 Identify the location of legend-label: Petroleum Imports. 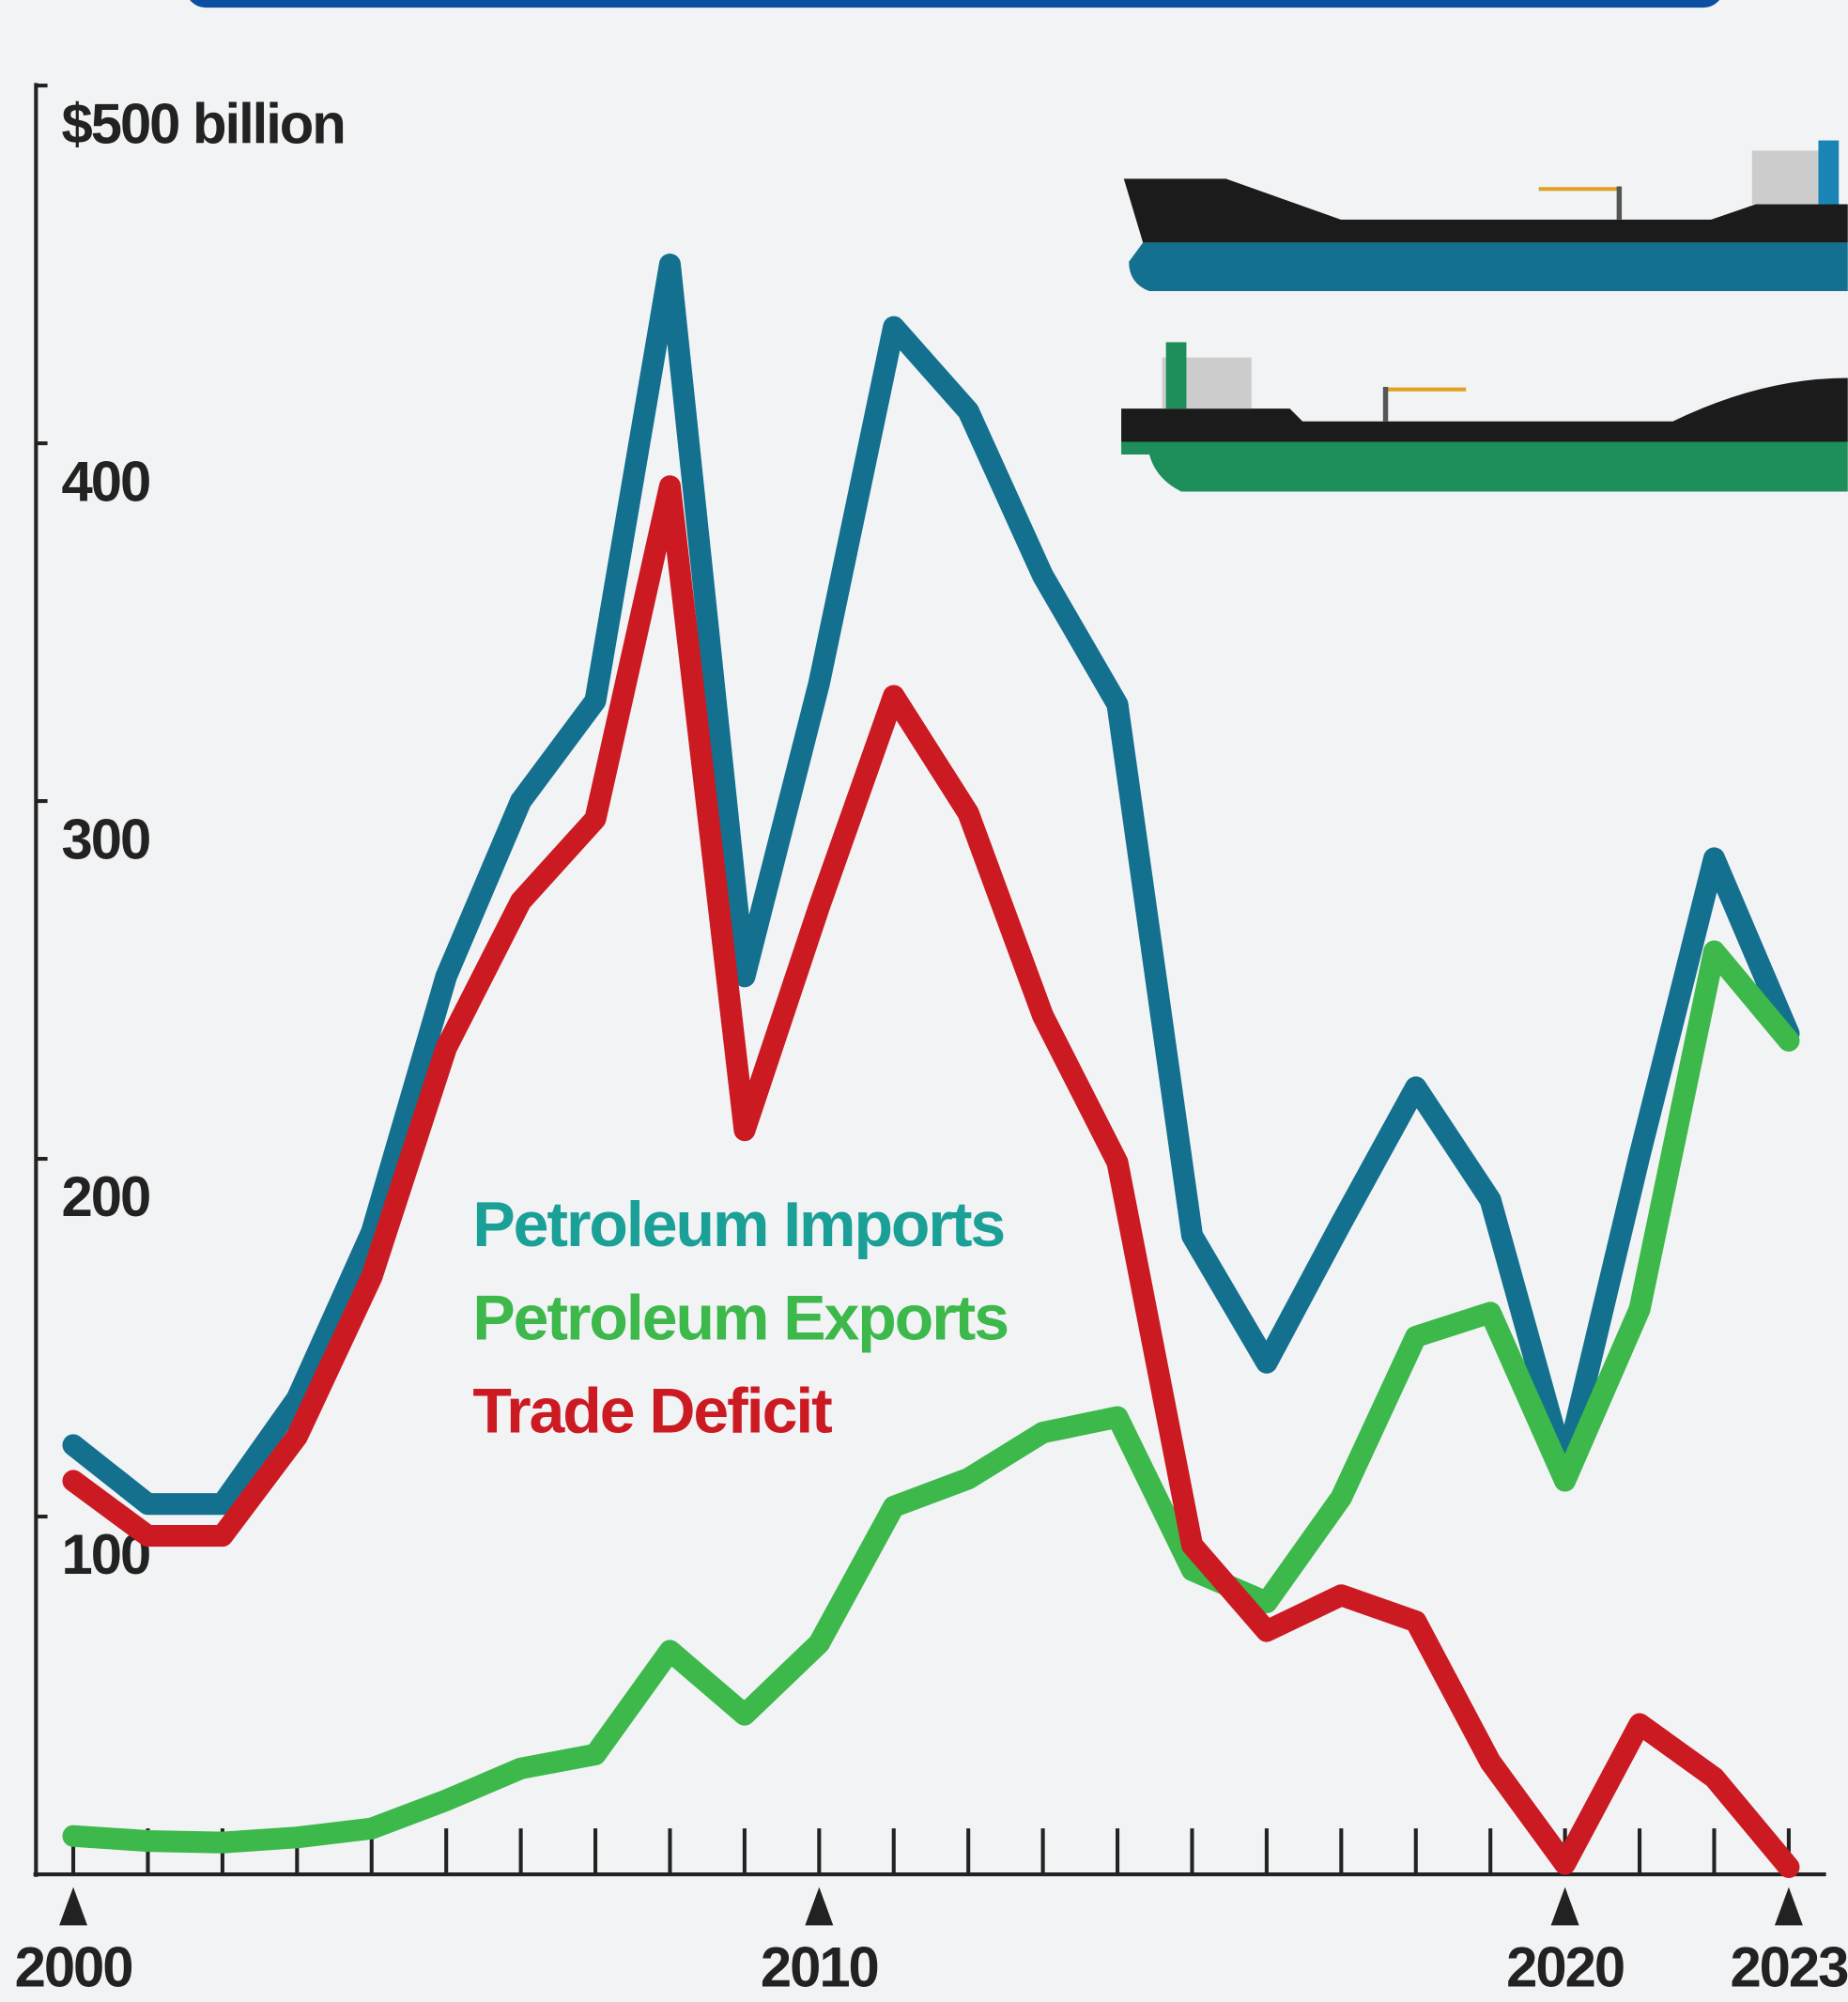
(738, 1224).